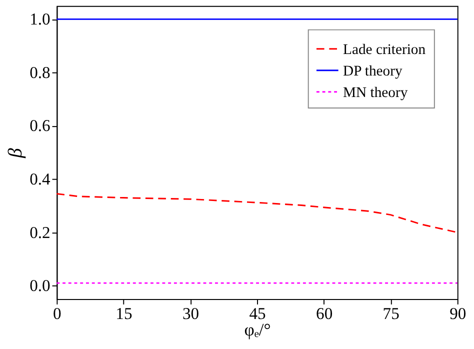  Describe the element at coordinates (384, 50) in the screenshot. I see `legend-label: Lade criterion` at that location.